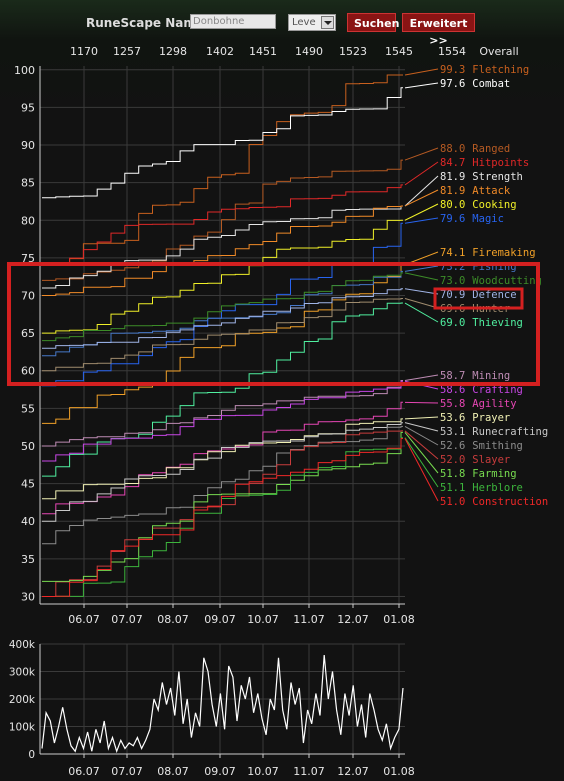  I want to click on y-tick-label: 35, so click(28, 559).